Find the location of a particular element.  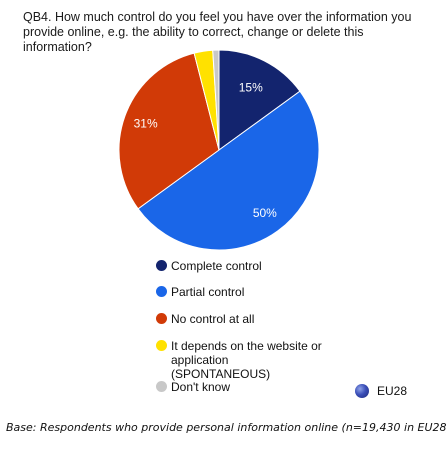

pie-slice-don-t-know is located at coordinates (216, 100).